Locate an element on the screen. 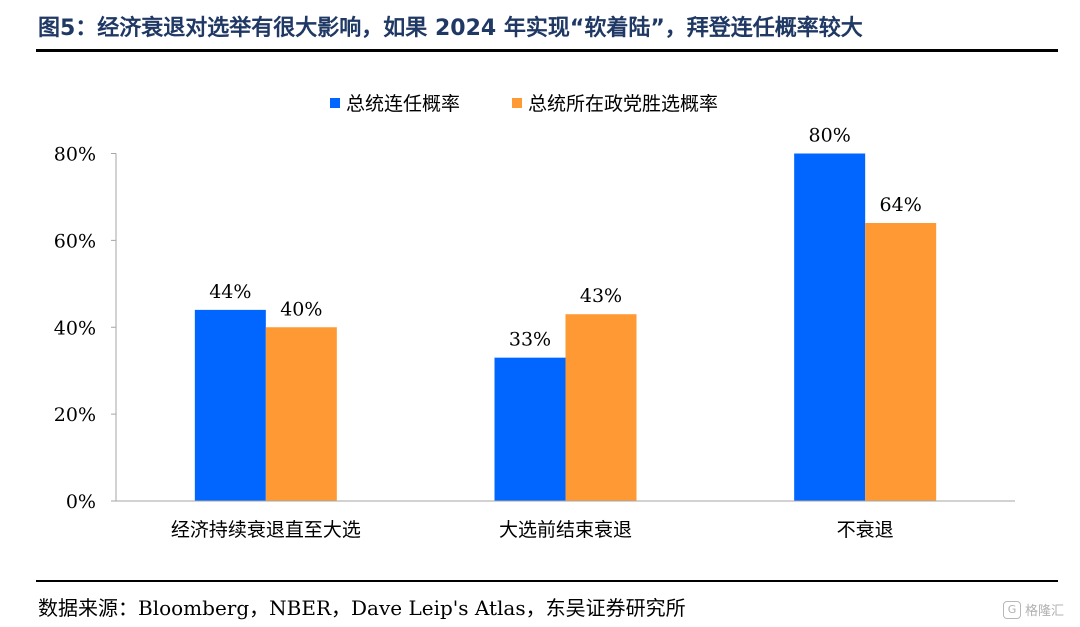 This screenshot has height=627, width=1080. data-label: 80% is located at coordinates (830, 136).